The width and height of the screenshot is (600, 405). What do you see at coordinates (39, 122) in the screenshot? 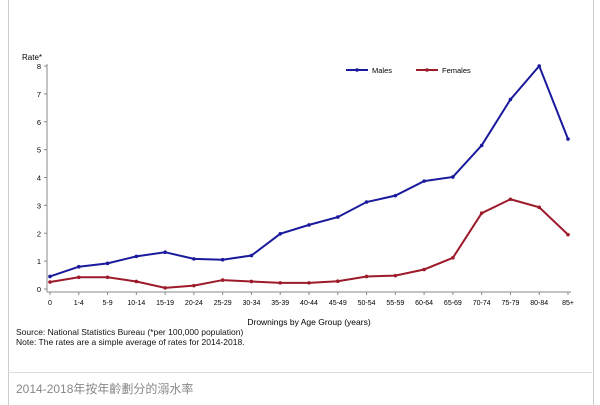
I see `y-tick-label: 6` at bounding box center [39, 122].